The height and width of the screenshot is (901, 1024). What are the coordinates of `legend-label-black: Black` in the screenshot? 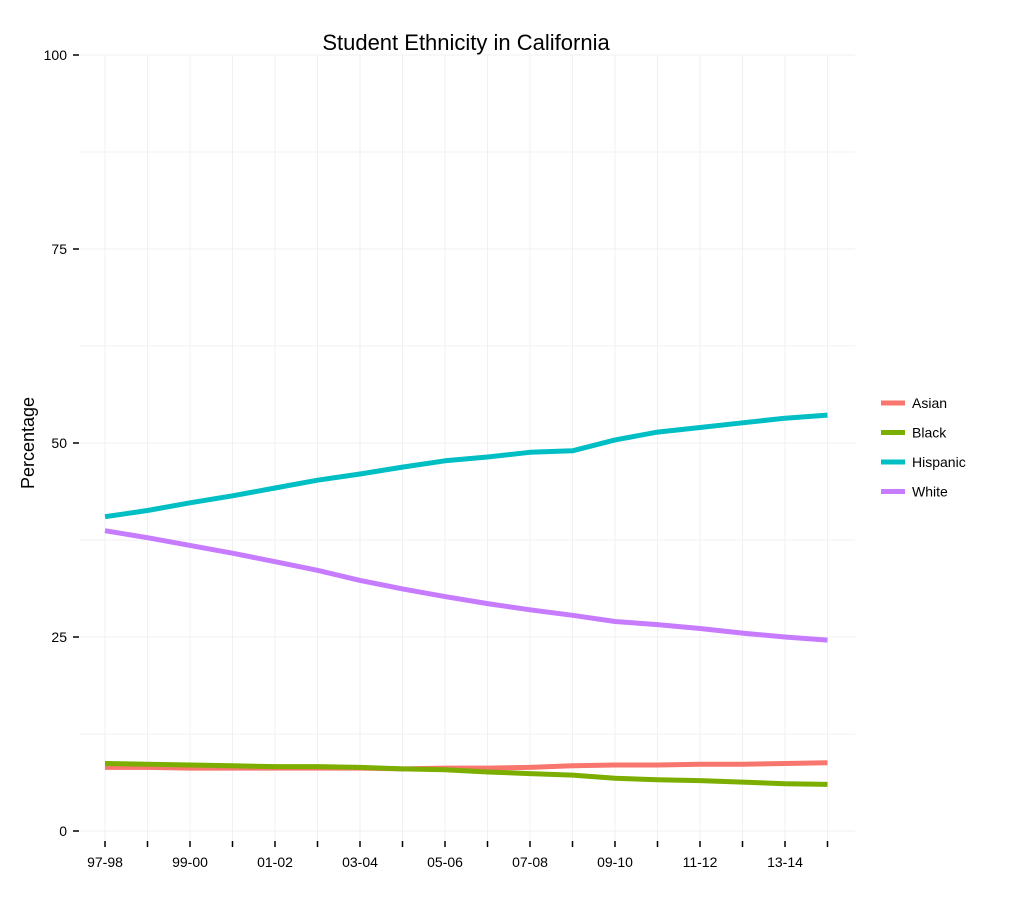 It's located at (929, 433).